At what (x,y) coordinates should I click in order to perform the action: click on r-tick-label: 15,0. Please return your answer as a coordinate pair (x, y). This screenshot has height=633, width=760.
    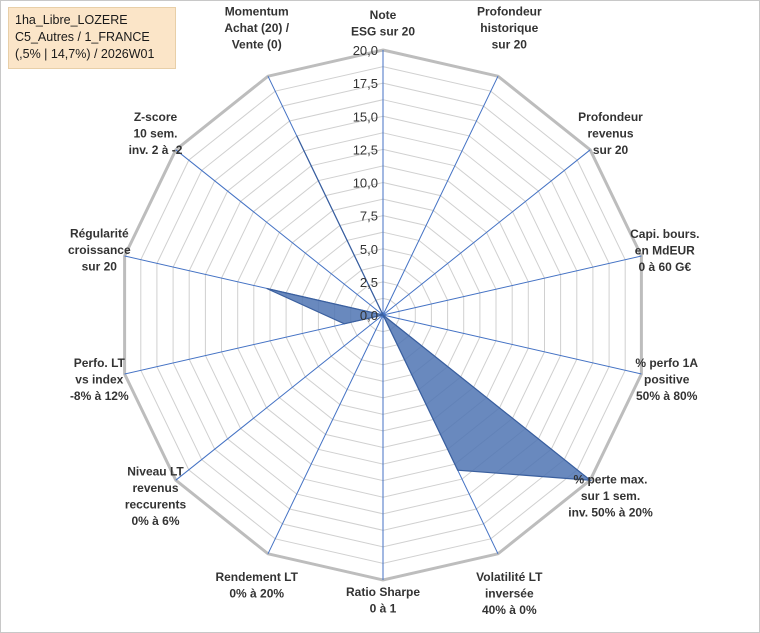
    Looking at the image, I should click on (365, 116).